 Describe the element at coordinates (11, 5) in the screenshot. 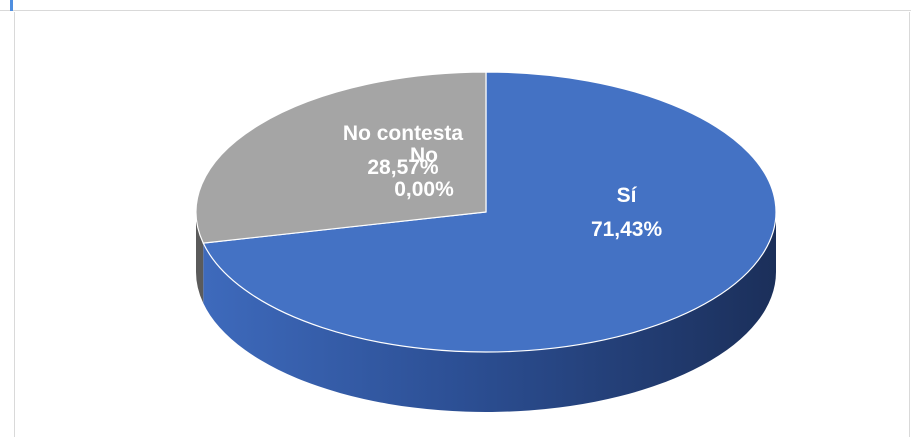

I see `cursor-accent` at that location.